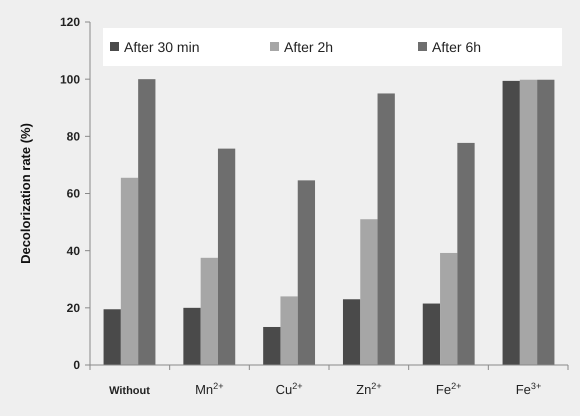  What do you see at coordinates (457, 46) in the screenshot?
I see `legend-label: After 6h` at bounding box center [457, 46].